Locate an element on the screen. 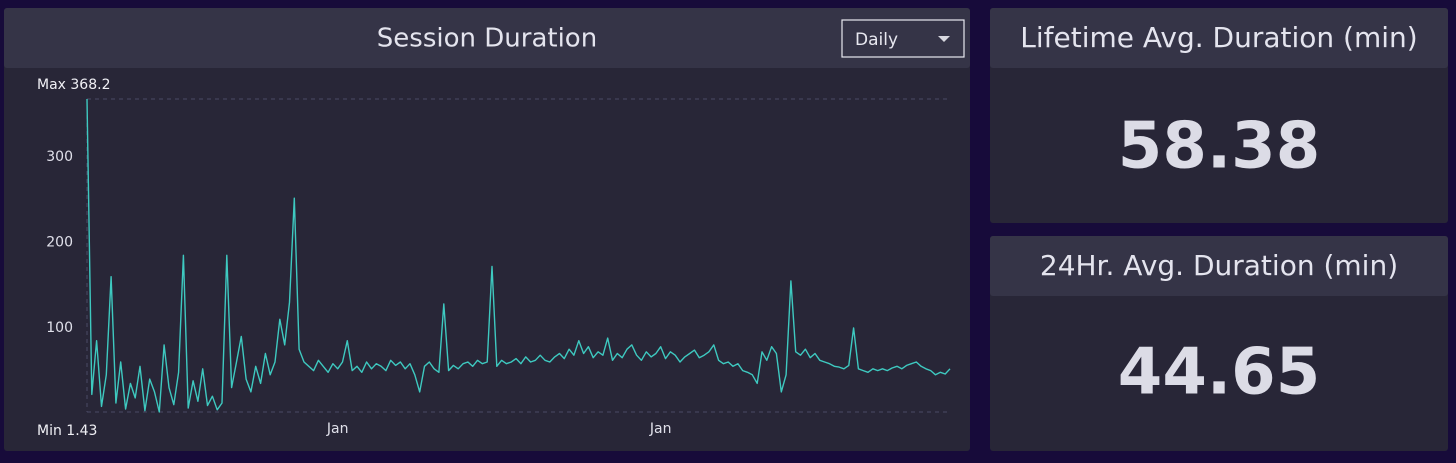 This screenshot has height=463, width=1456. dropdown: Daily is located at coordinates (903, 38).